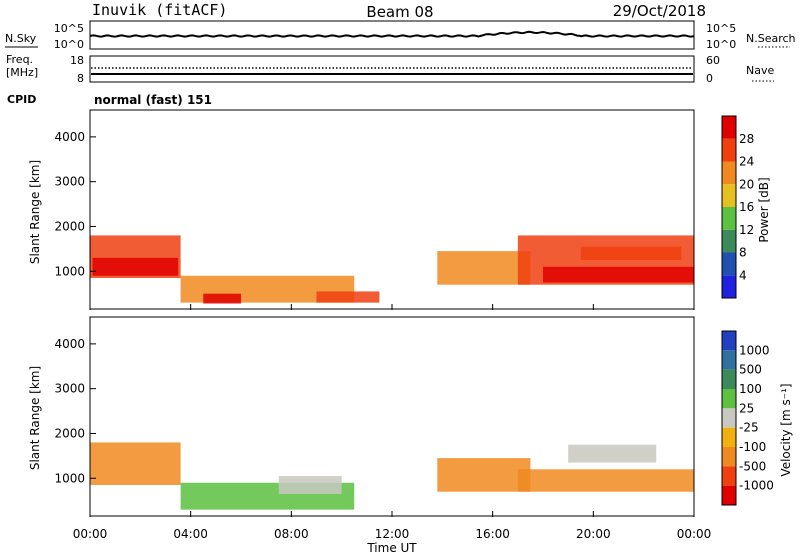 The height and width of the screenshot is (554, 800). I want to click on power-y-ticks: 1000 2000 3000 4000, so click(75, 204).